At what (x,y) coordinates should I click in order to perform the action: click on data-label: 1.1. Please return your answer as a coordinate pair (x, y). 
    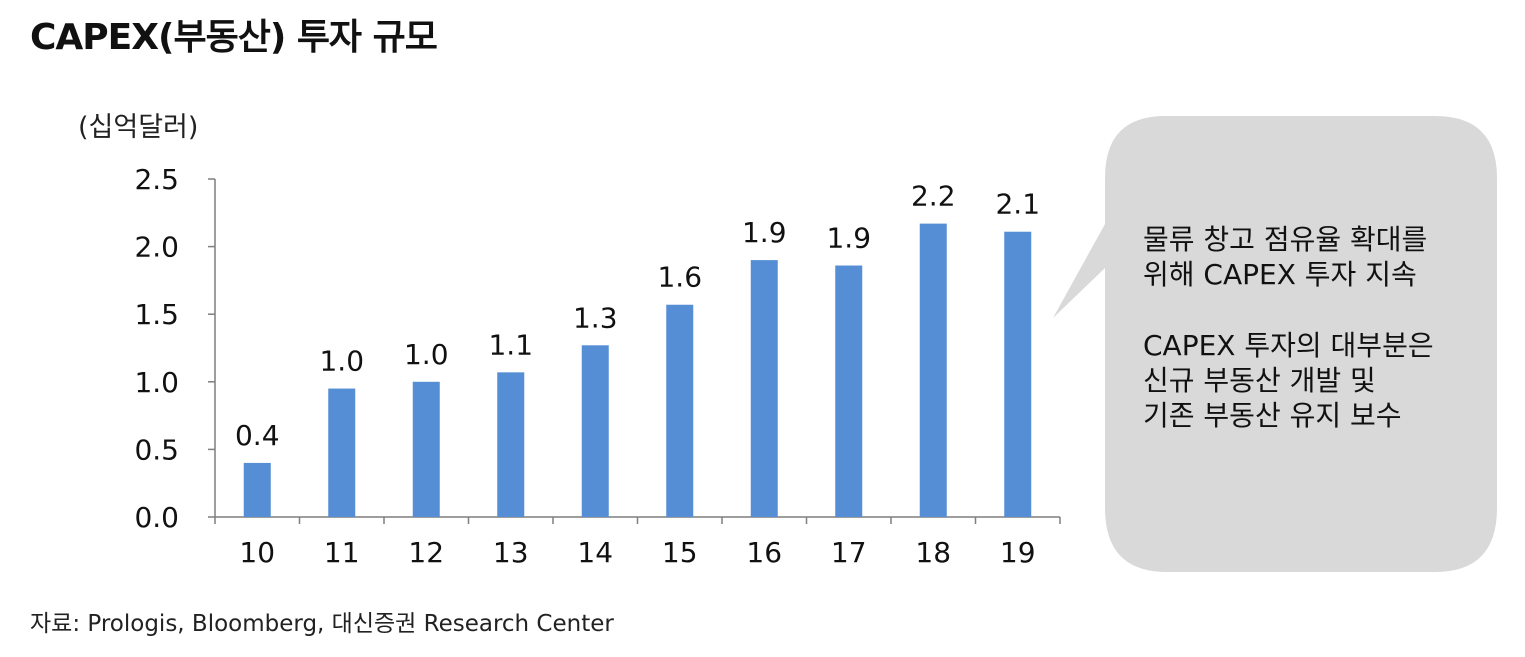
    Looking at the image, I should click on (510, 344).